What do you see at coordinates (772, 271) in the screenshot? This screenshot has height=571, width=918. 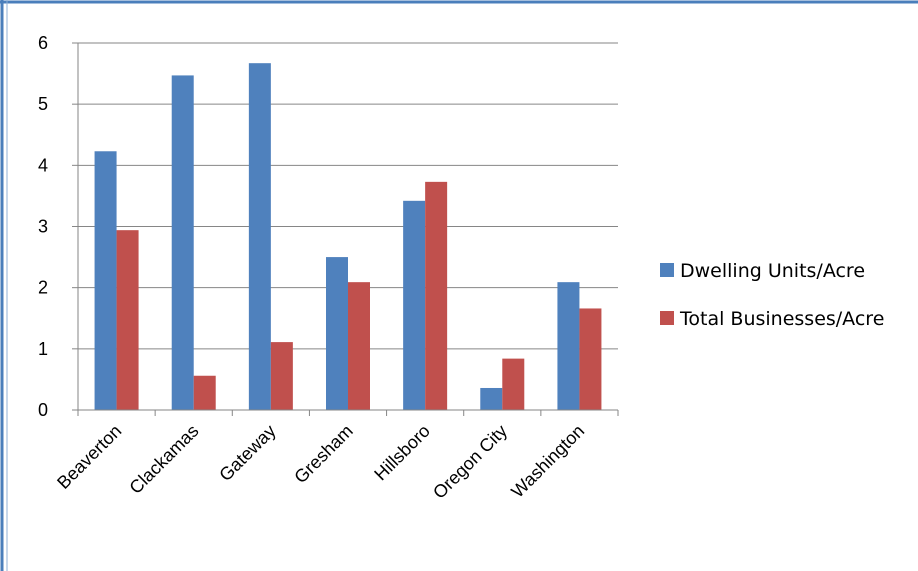 I see `legend-label: Dwelling Units/Acre` at bounding box center [772, 271].